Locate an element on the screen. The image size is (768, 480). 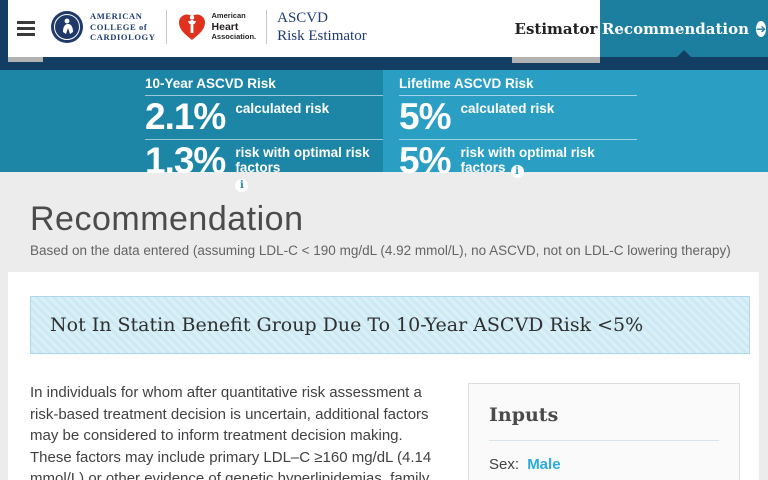
active-tab-caret is located at coordinates (684, 54).